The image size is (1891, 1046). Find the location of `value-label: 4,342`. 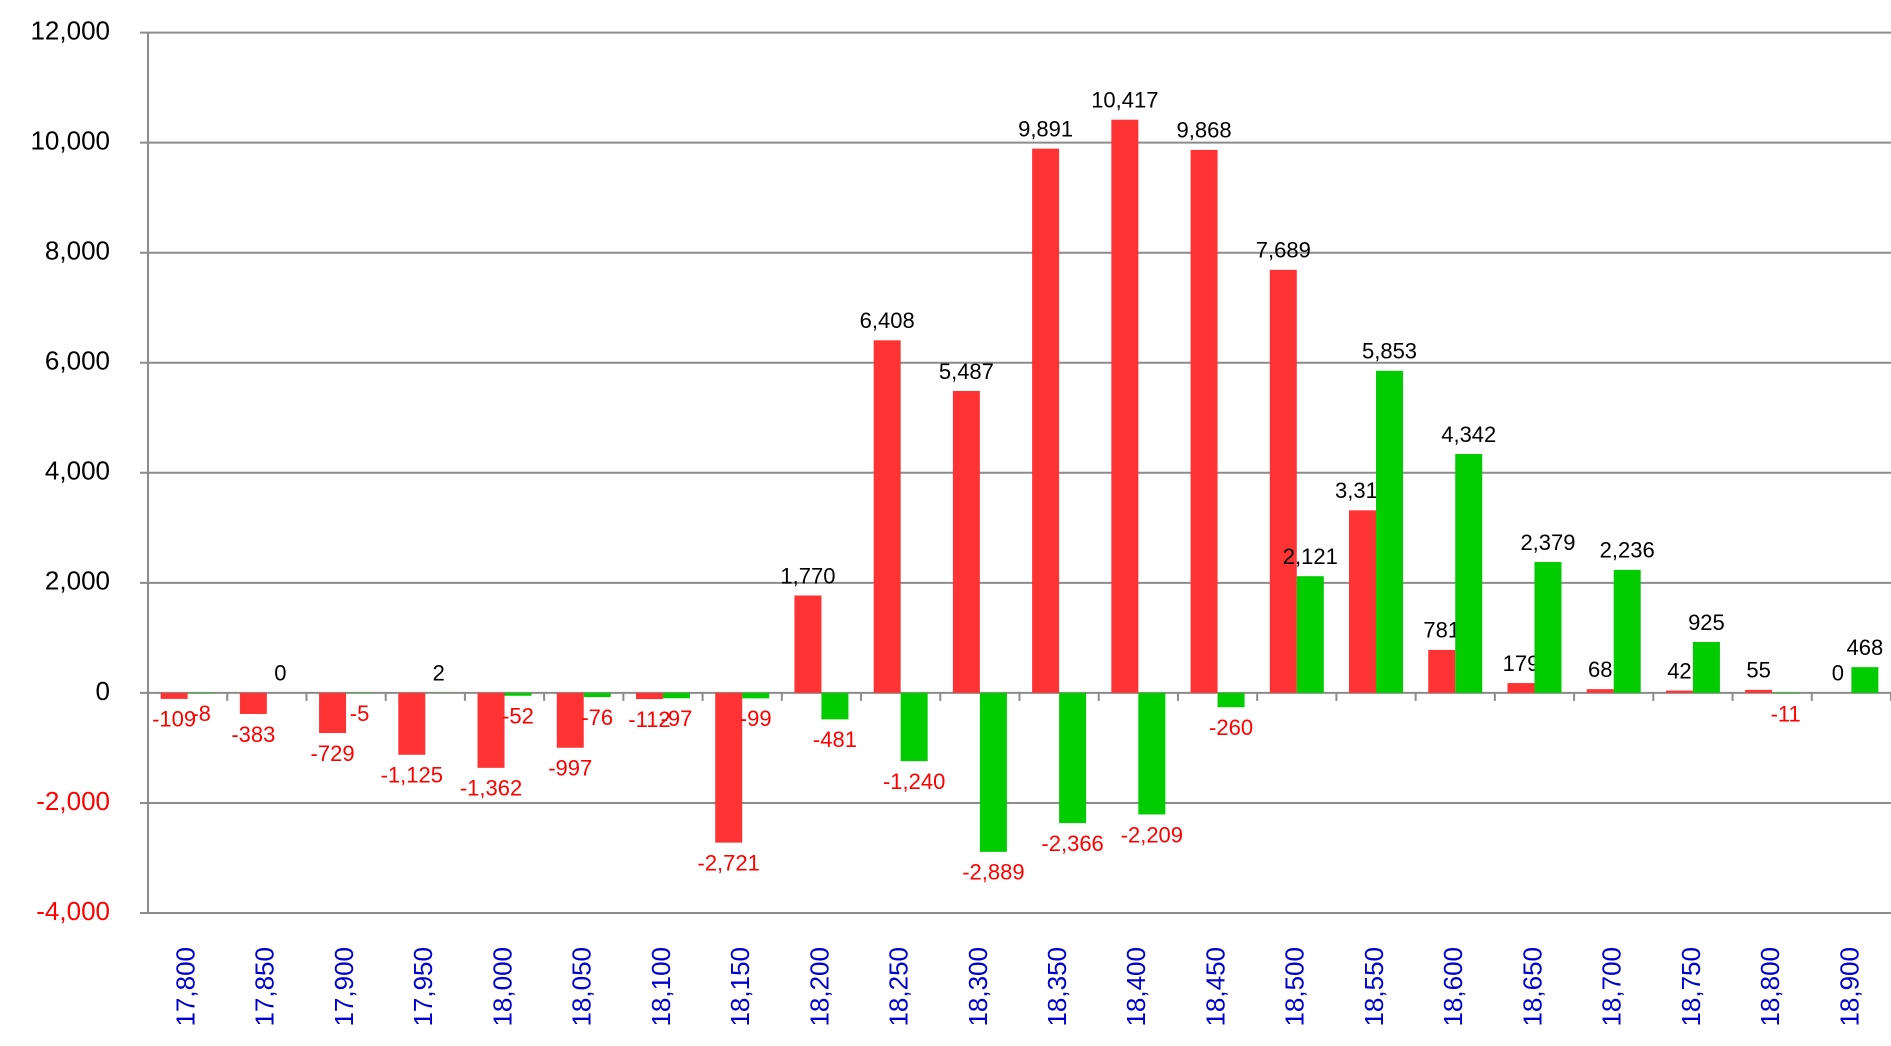

value-label: 4,342 is located at coordinates (1468, 434).